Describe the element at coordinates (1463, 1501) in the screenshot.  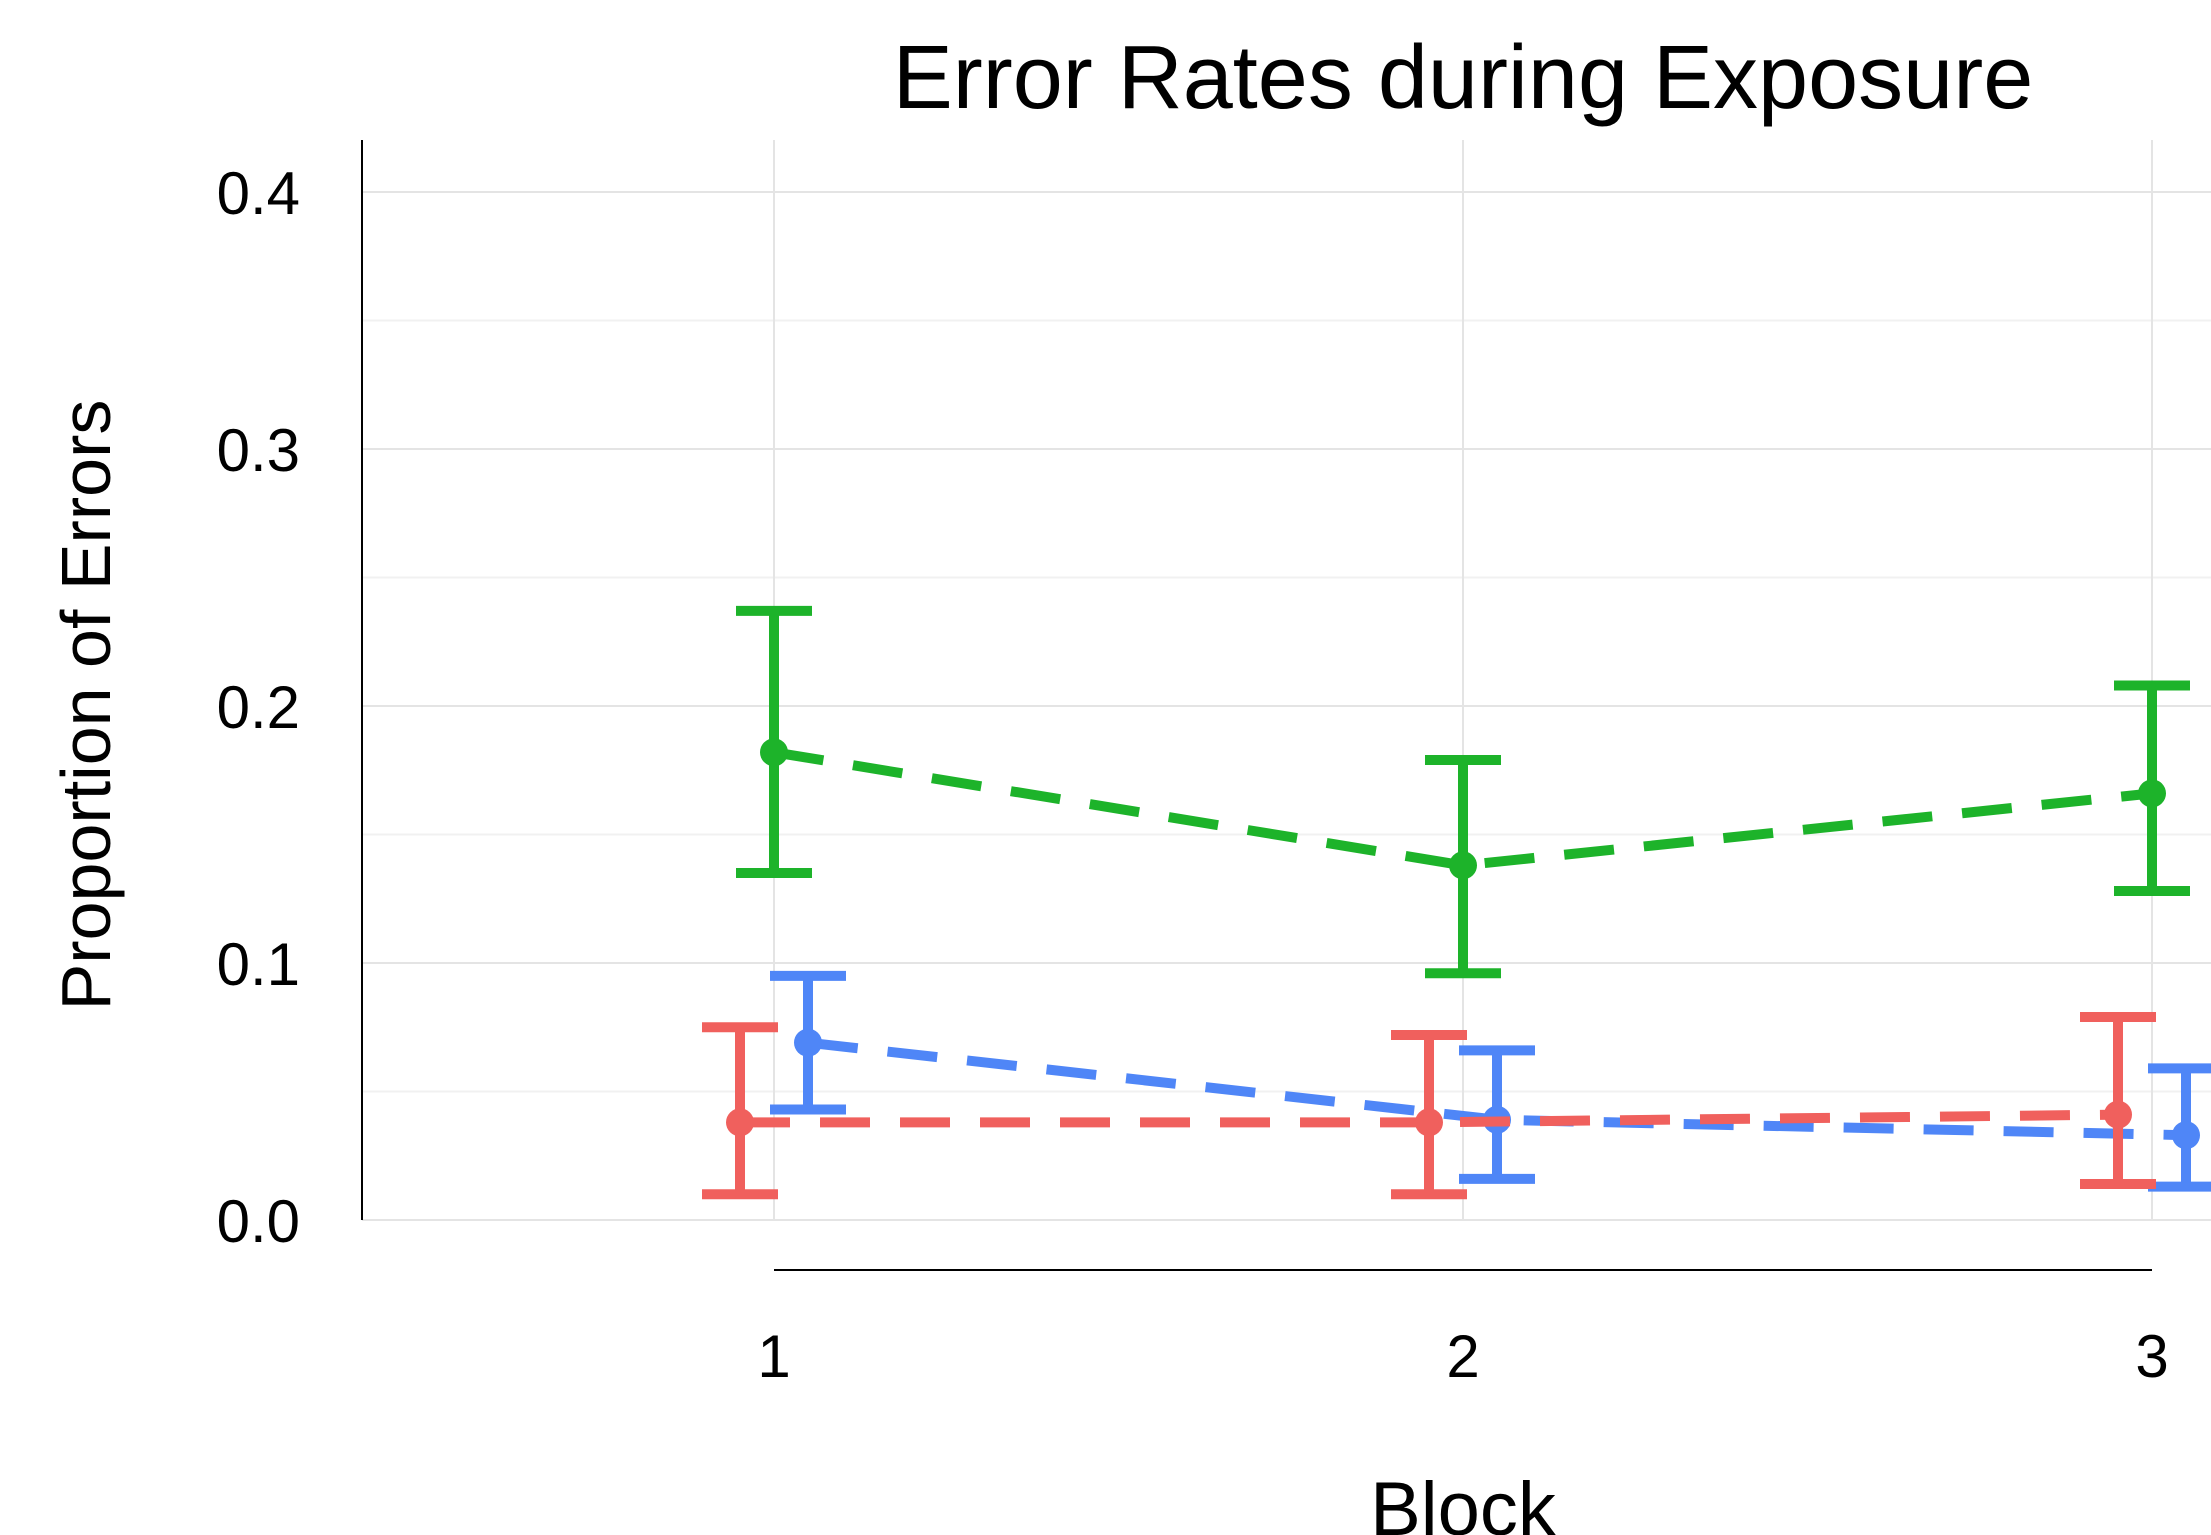
I see `x-axis-label: Block` at that location.